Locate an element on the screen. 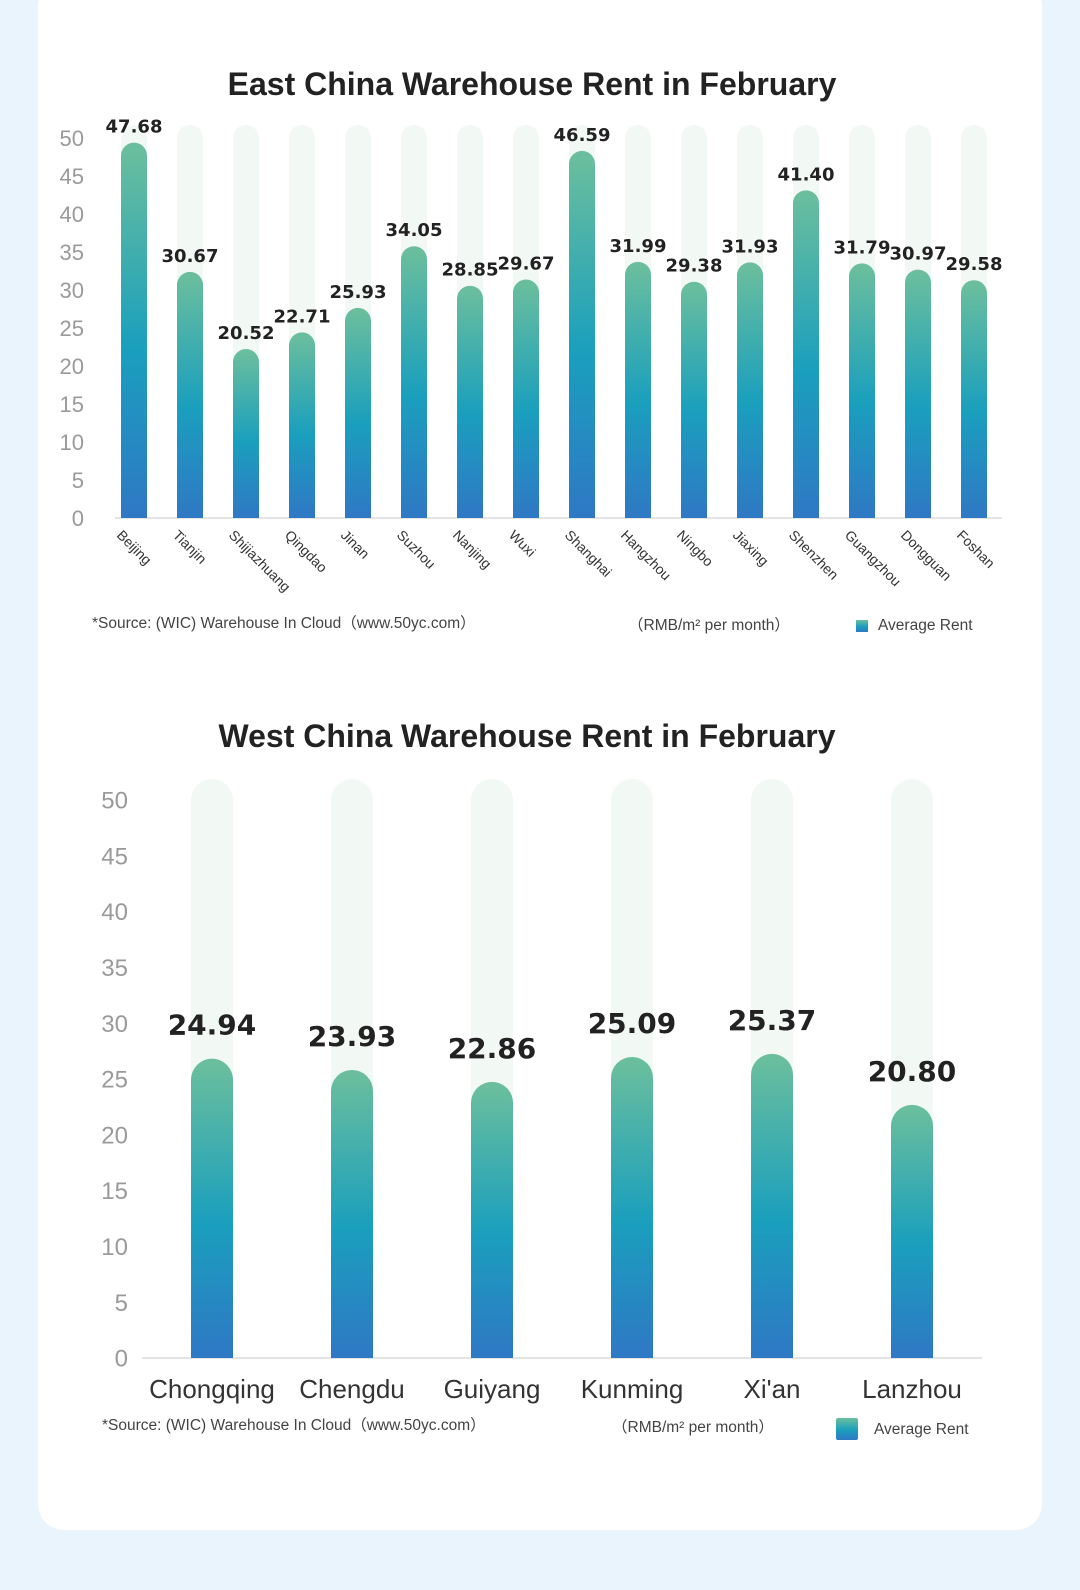  bar-tianjin is located at coordinates (190, 394).